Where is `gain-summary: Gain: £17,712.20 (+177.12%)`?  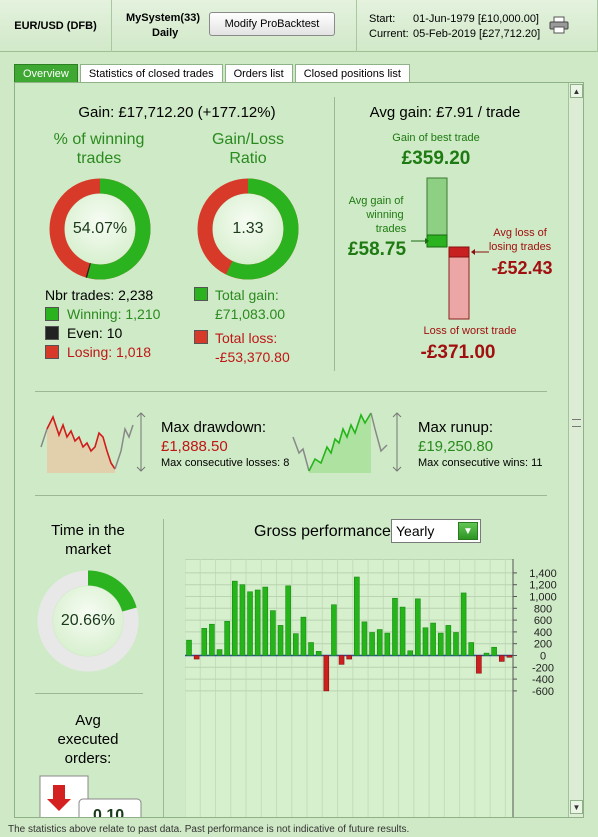 gain-summary: Gain: £17,712.20 (+177.12%) is located at coordinates (177, 112).